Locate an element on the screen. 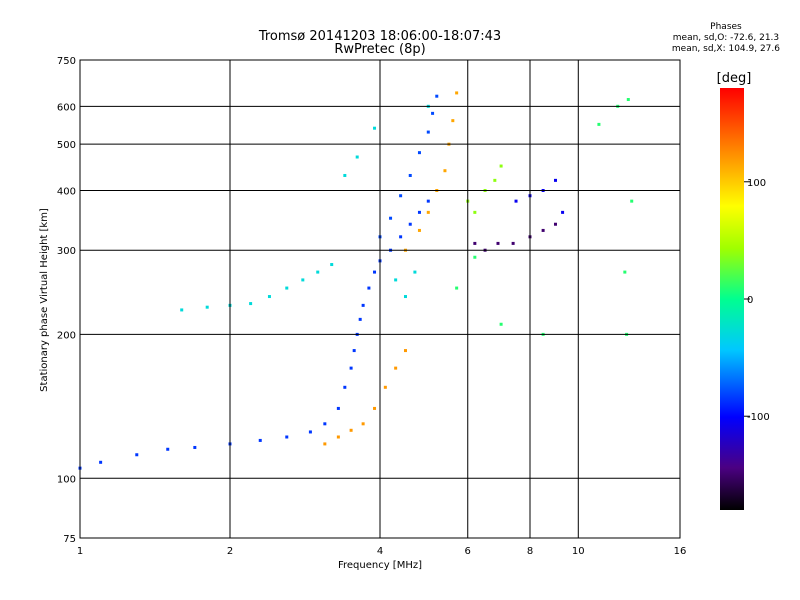  colorbar-tick-label: 0 is located at coordinates (750, 300).